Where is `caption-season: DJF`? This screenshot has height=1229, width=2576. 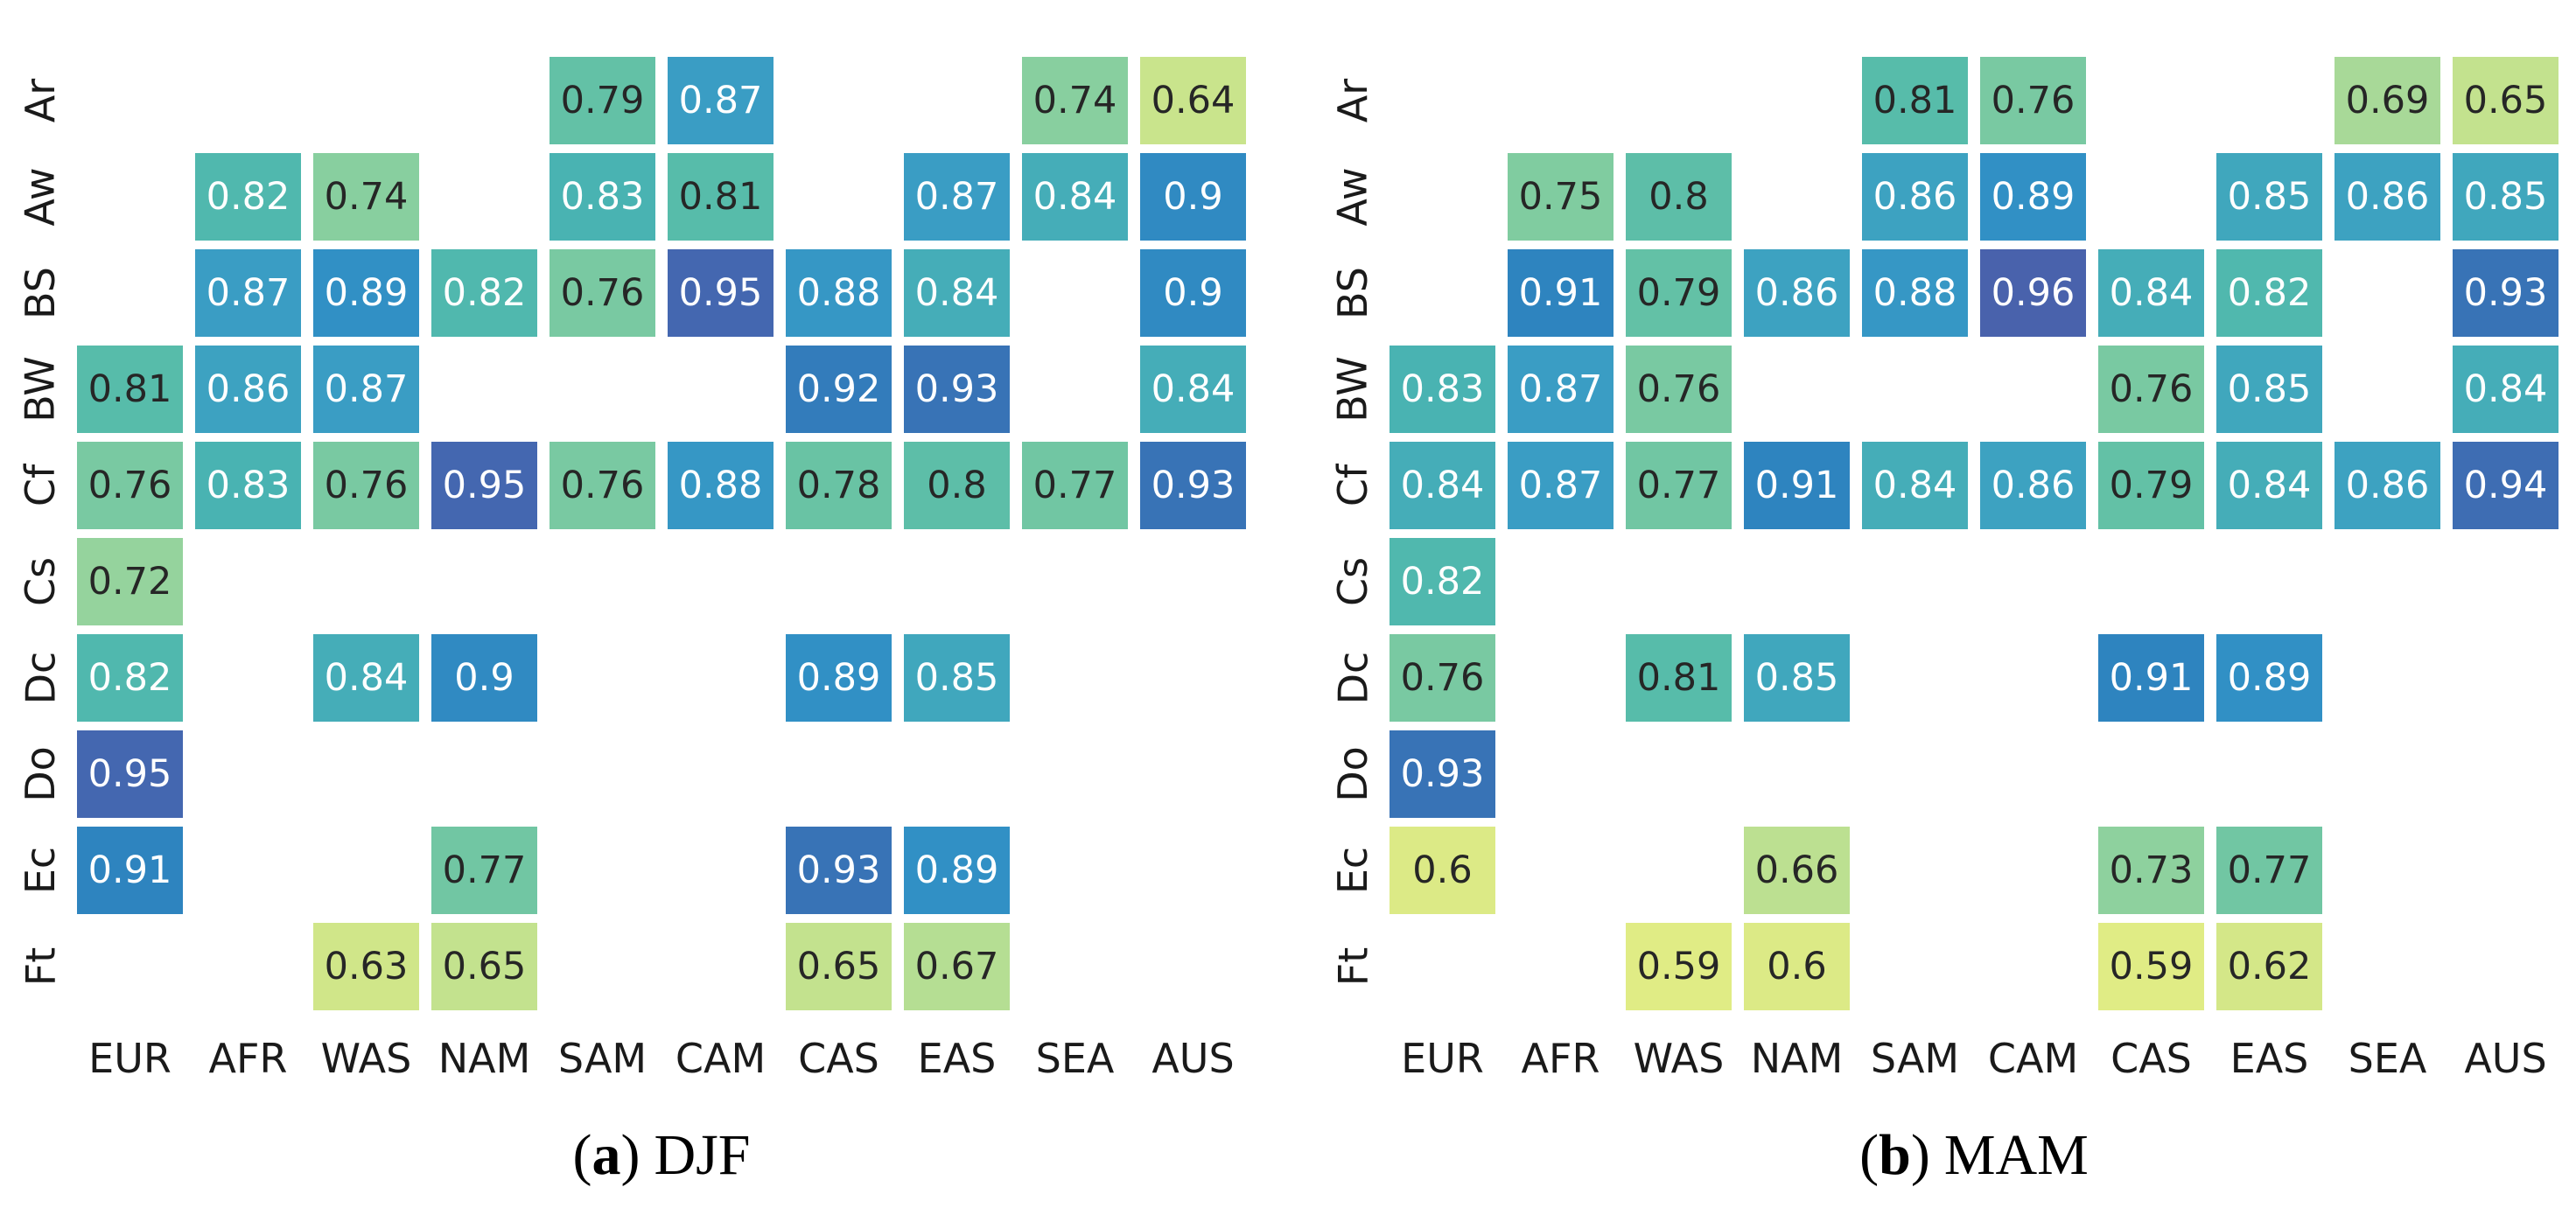 caption-season: DJF is located at coordinates (702, 1155).